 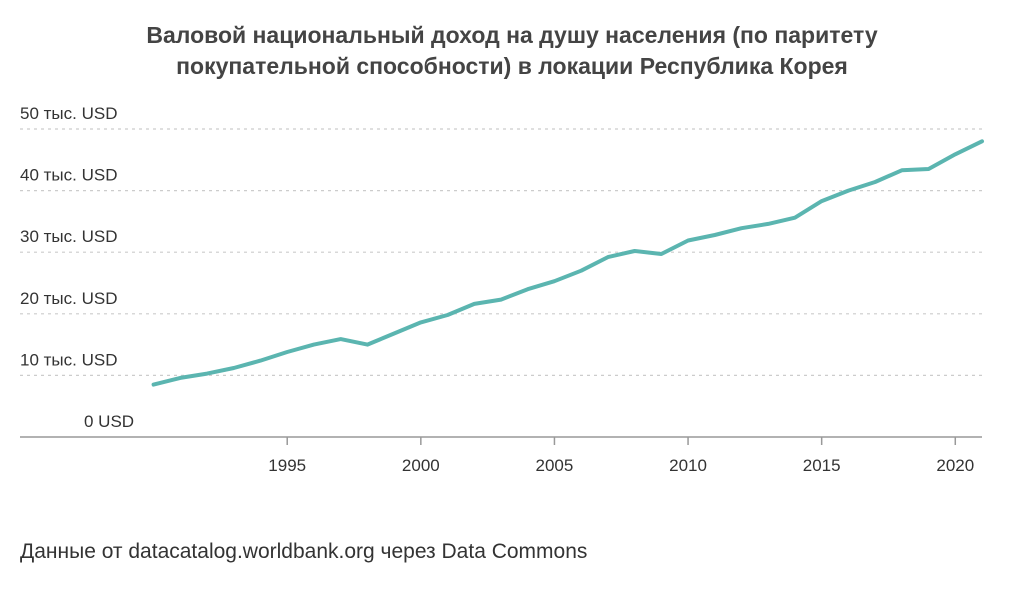 What do you see at coordinates (68, 236) in the screenshot?
I see `y-tick-label: 30 тыс. USD` at bounding box center [68, 236].